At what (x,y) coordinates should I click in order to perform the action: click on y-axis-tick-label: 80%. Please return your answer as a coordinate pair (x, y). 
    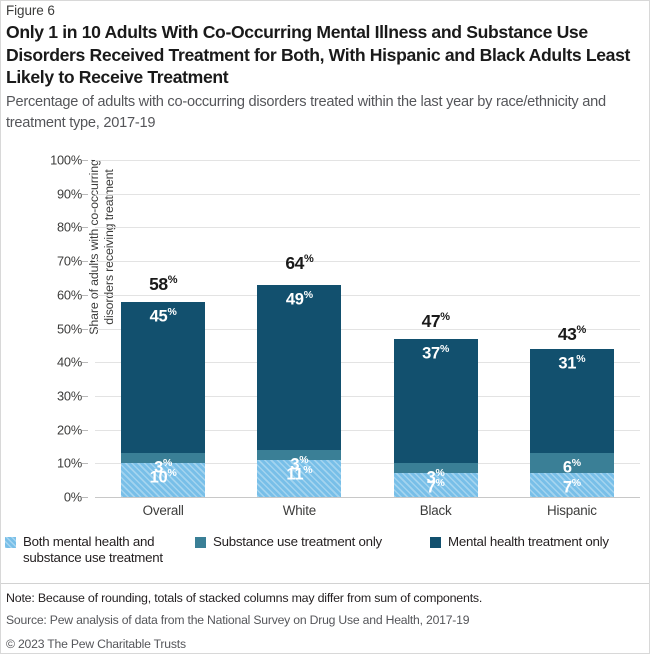
    Looking at the image, I should click on (69, 227).